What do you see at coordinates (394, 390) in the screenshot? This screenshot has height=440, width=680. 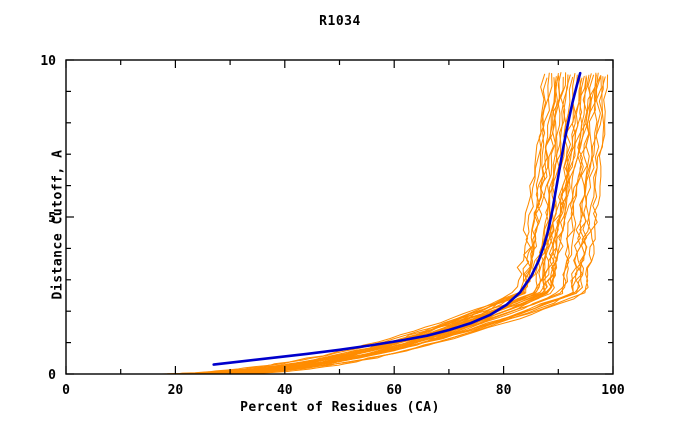 I see `x-tick-label: 60` at bounding box center [394, 390].